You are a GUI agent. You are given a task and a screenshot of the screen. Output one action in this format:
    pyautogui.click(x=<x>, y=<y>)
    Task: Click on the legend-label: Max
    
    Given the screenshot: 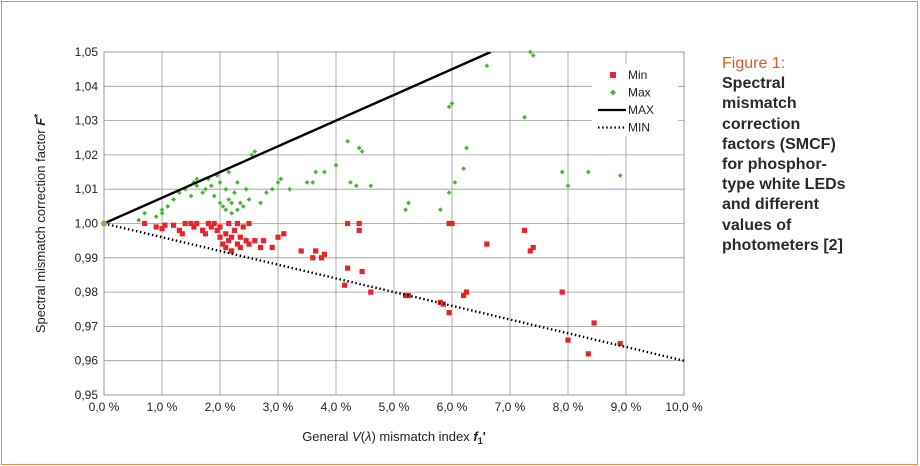 What is the action you would take?
    pyautogui.click(x=639, y=93)
    